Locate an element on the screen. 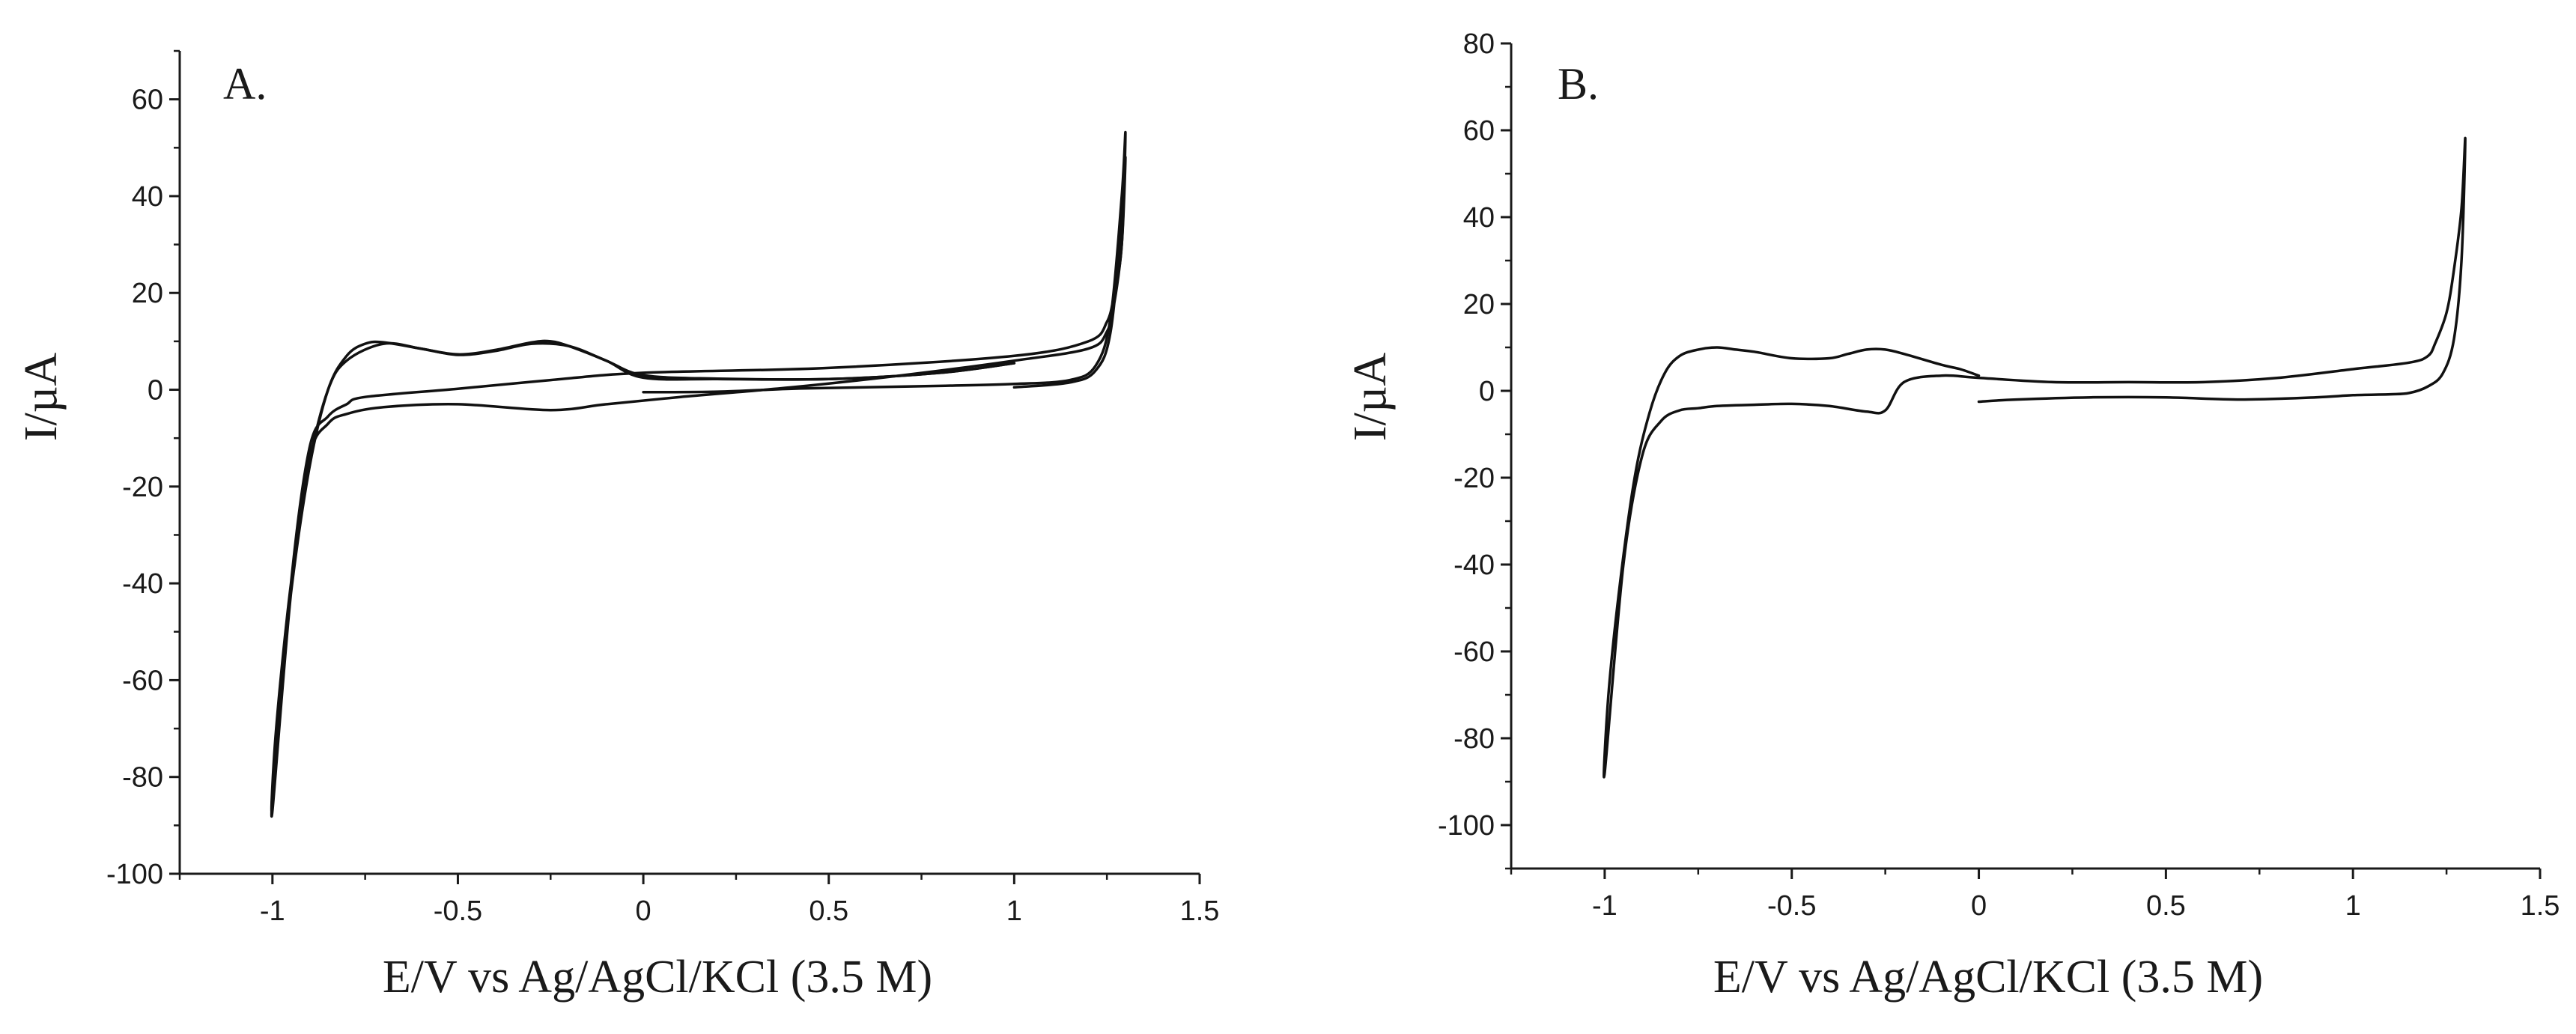 This screenshot has height=1034, width=2576. panel-b-x-ticks: -1 -0.5 0 0.5 1 1.5 is located at coordinates (2035, 895).